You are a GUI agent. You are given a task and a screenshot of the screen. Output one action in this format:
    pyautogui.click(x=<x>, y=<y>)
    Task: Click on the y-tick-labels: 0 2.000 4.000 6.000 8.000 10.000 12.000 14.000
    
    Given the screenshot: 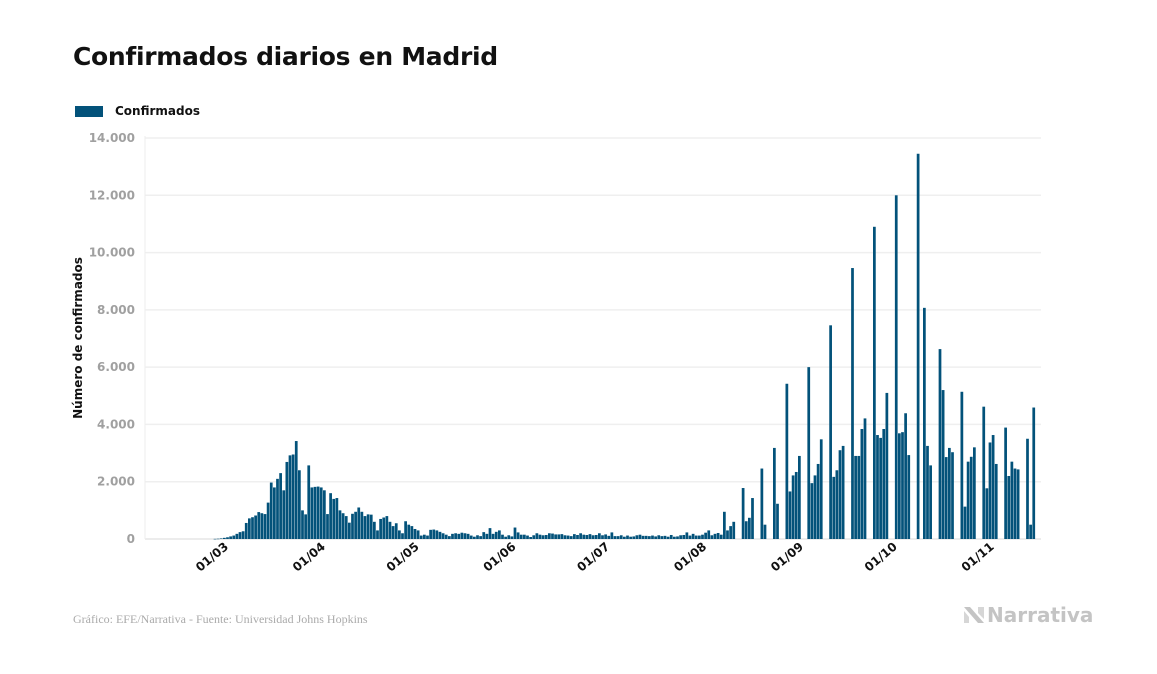 What is the action you would take?
    pyautogui.click(x=112, y=338)
    